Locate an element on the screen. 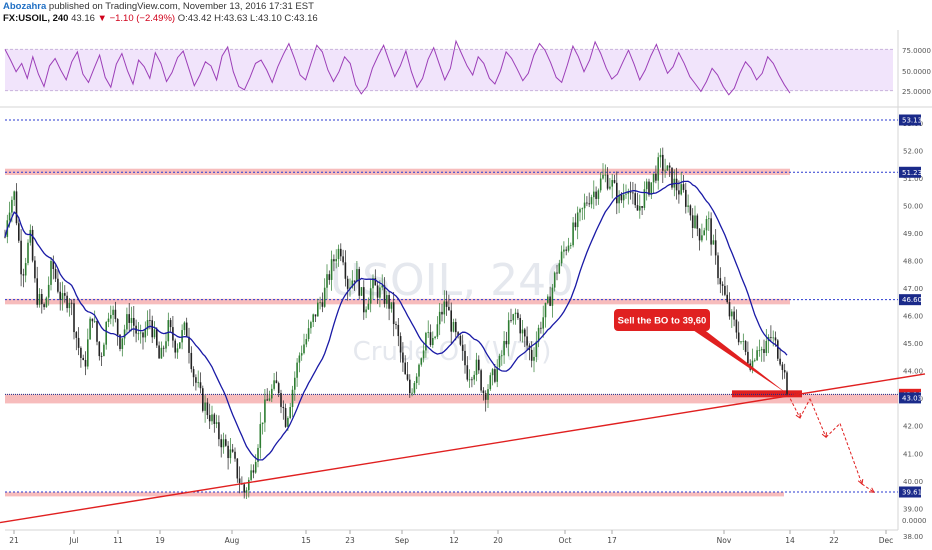 Image resolution: width=932 pixels, height=550 pixels. callout: Sell the BO to 39,60 is located at coordinates (701, 352).